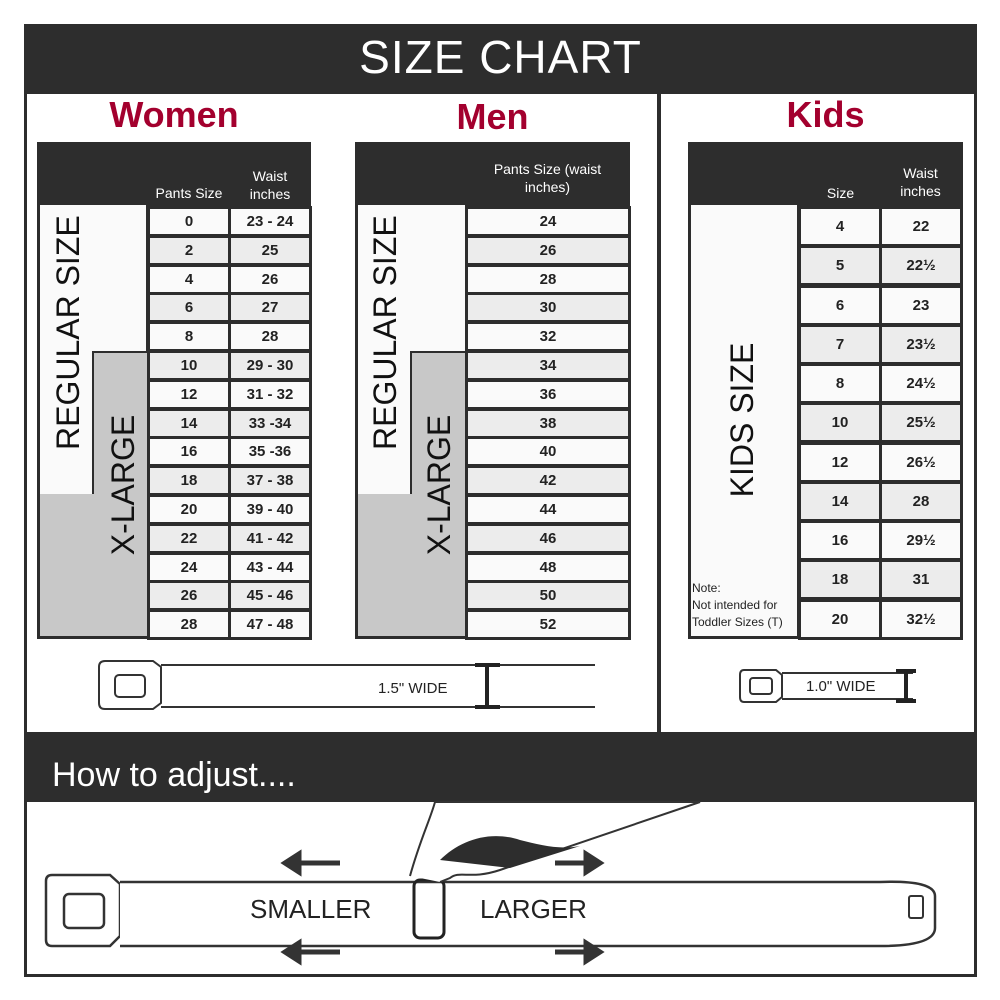  Describe the element at coordinates (548, 509) in the screenshot. I see `table-cell: 44` at that location.